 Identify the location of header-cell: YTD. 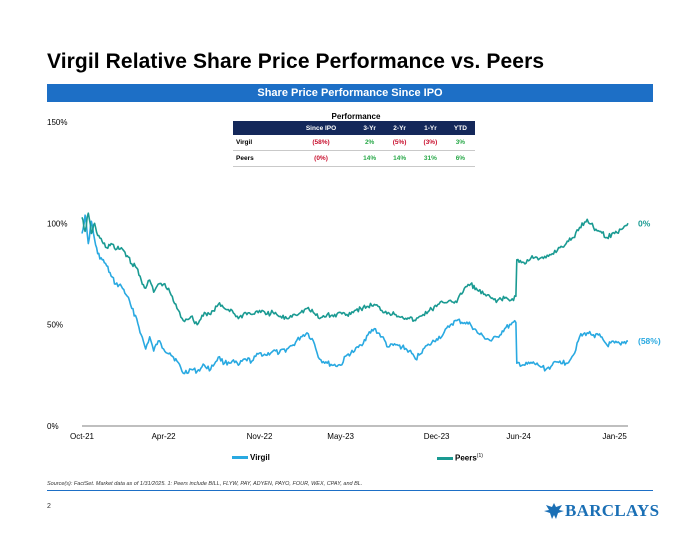
(460, 128).